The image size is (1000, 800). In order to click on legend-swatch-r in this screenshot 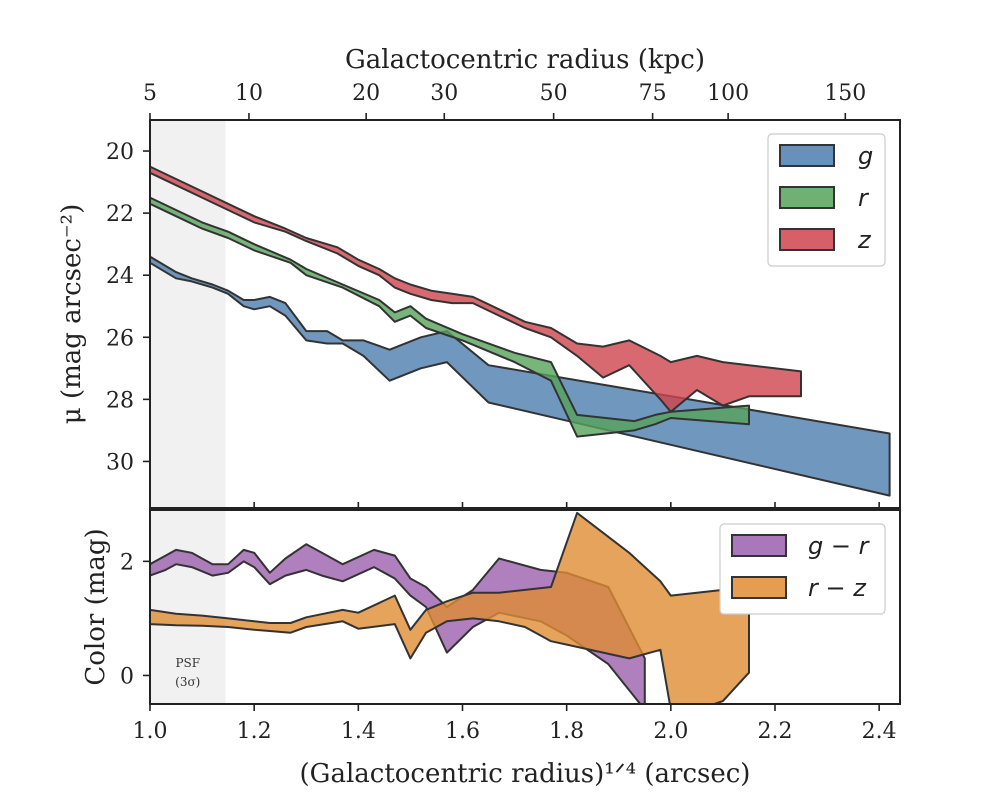, I will do `click(807, 197)`.